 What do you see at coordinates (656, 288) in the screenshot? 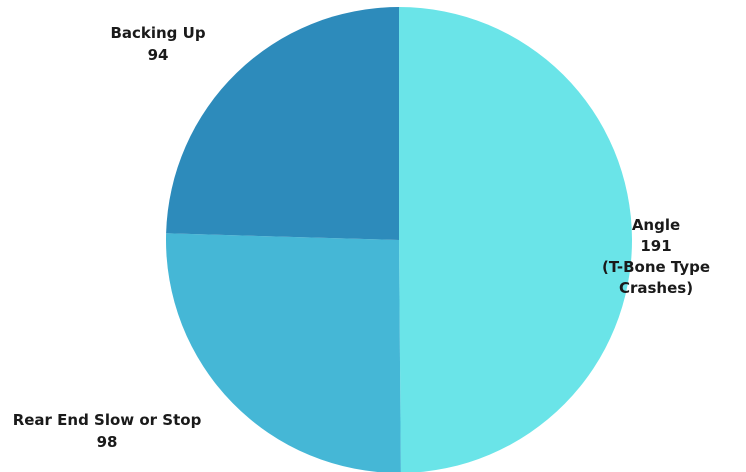
I see `slice-note-label: Crashes)` at bounding box center [656, 288].